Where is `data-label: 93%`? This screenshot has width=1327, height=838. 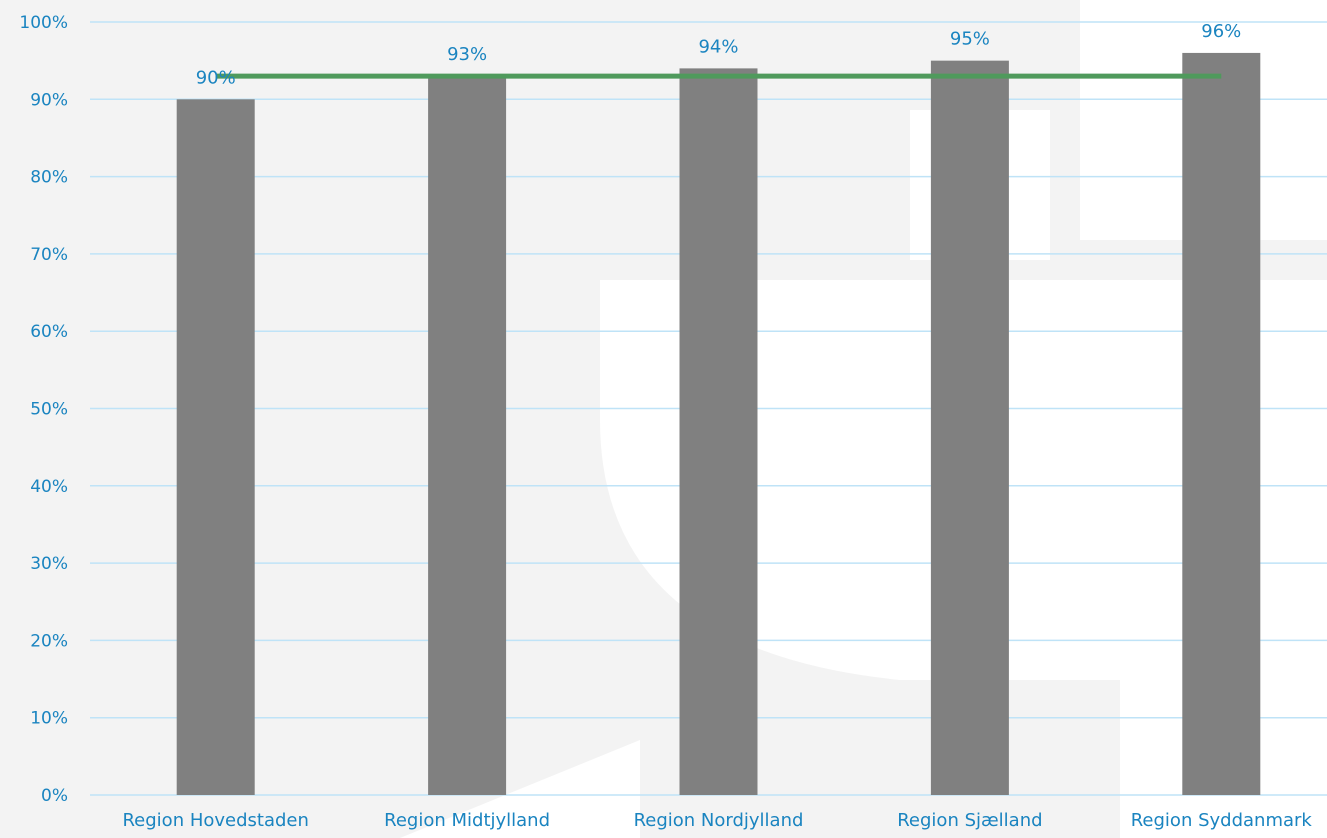
data-label: 93% is located at coordinates (467, 54).